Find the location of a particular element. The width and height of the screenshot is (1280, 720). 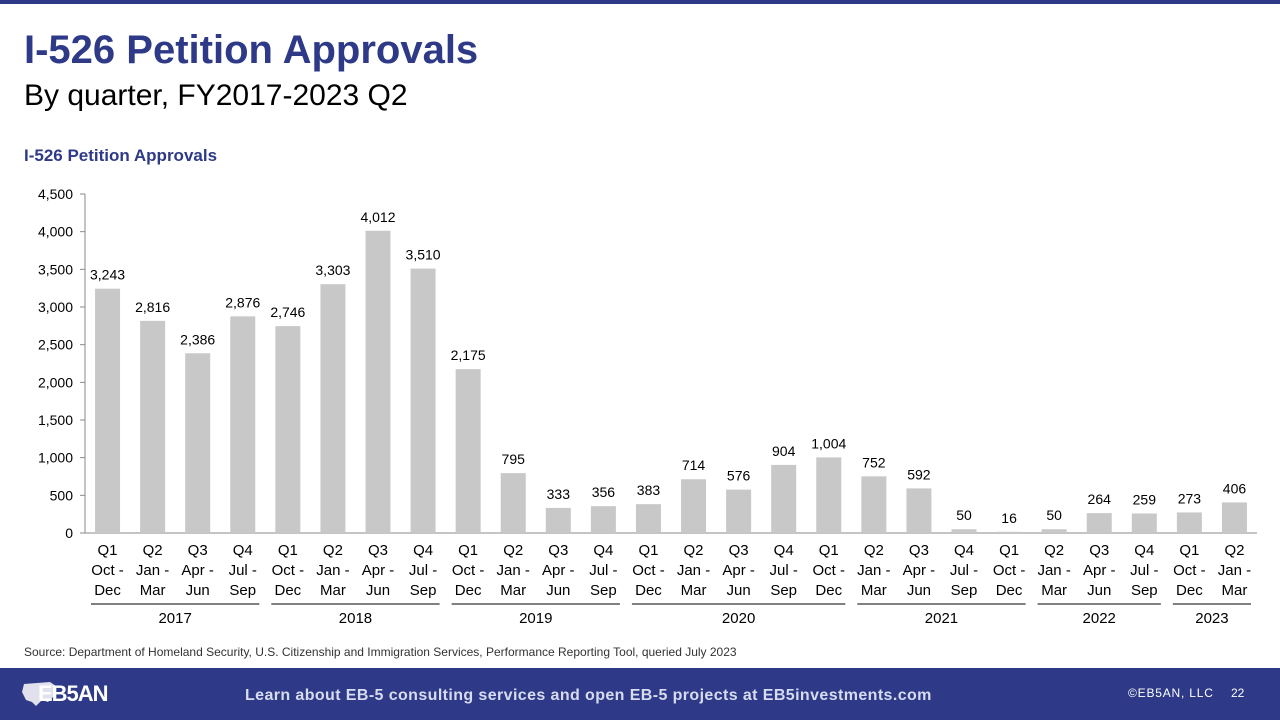

y-tick-label: 3,000 is located at coordinates (55, 307).